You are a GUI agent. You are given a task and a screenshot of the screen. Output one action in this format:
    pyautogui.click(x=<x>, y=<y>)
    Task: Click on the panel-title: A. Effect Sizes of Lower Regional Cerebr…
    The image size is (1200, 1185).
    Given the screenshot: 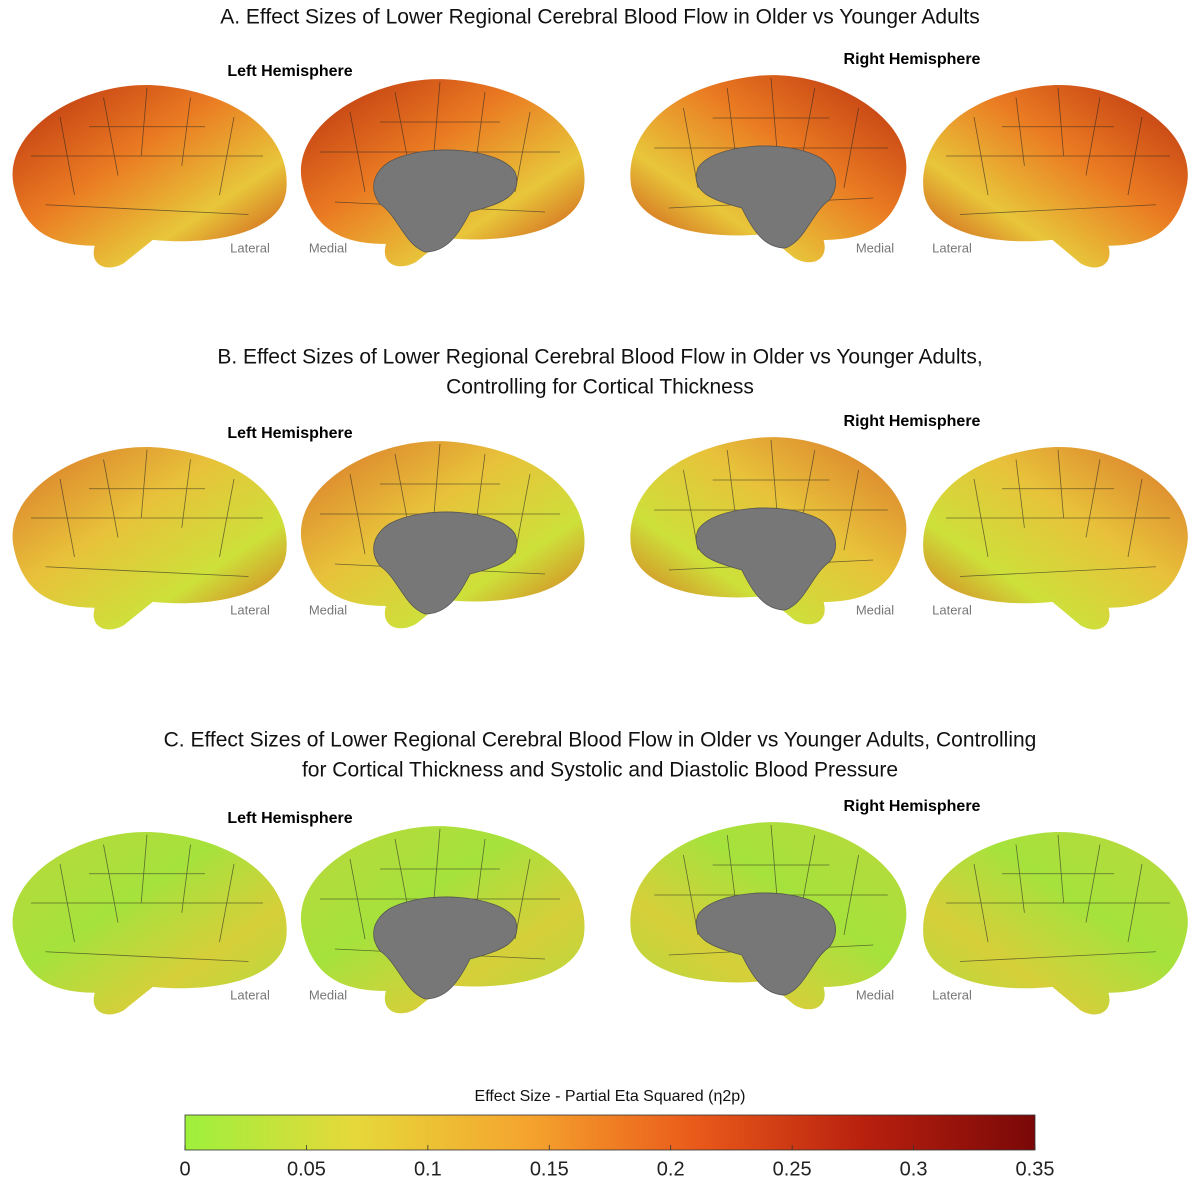 What is the action you would take?
    pyautogui.click(x=600, y=17)
    